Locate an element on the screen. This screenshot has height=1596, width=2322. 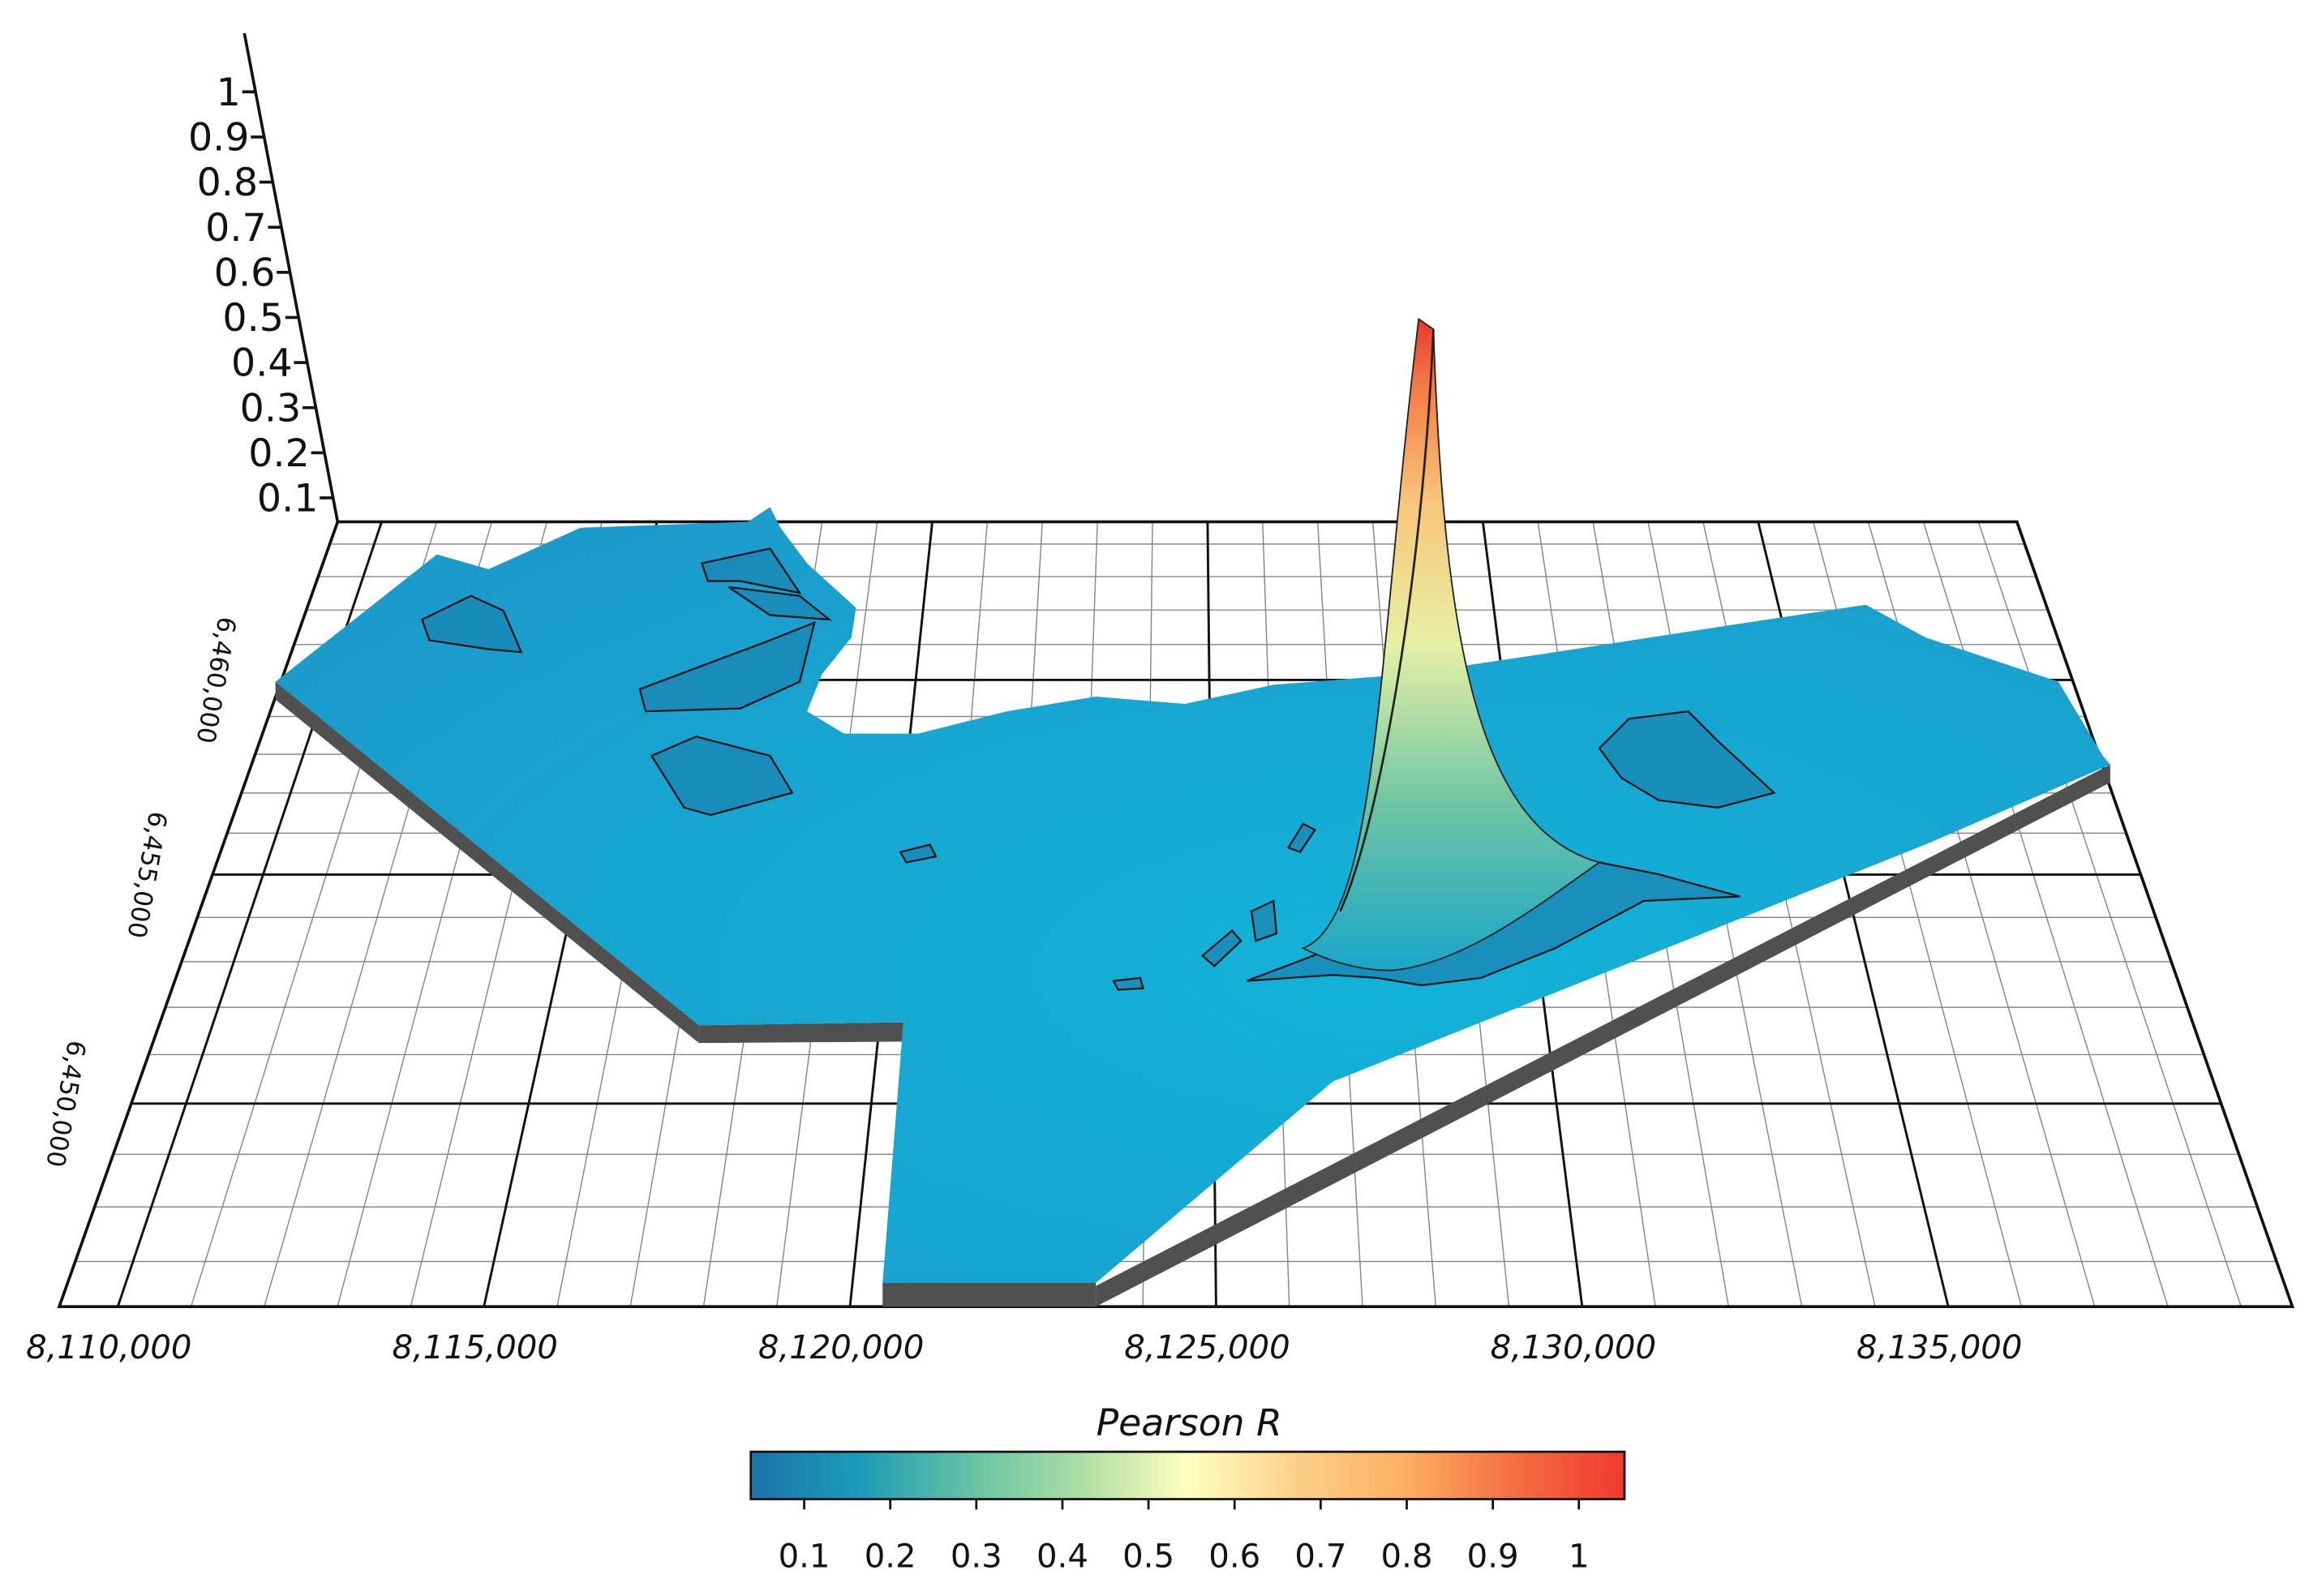
y-tick-label: 6,455,000 is located at coordinates (146, 875).